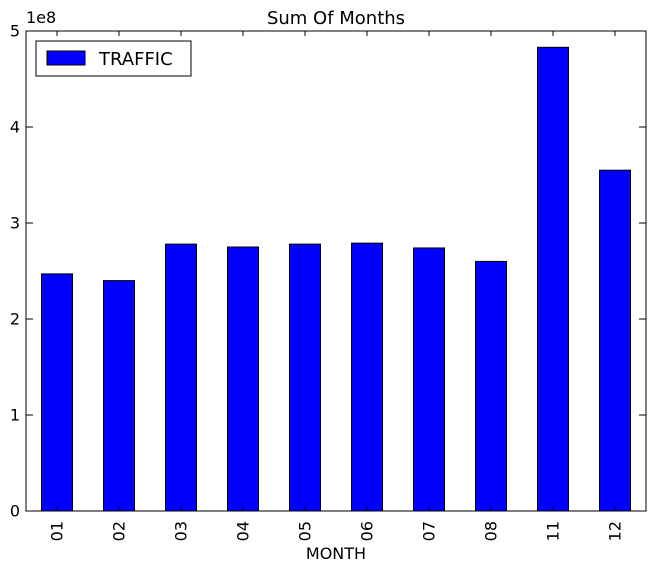 This screenshot has height=573, width=656. Describe the element at coordinates (553, 531) in the screenshot. I see `x-tick-label-11: 11` at that location.